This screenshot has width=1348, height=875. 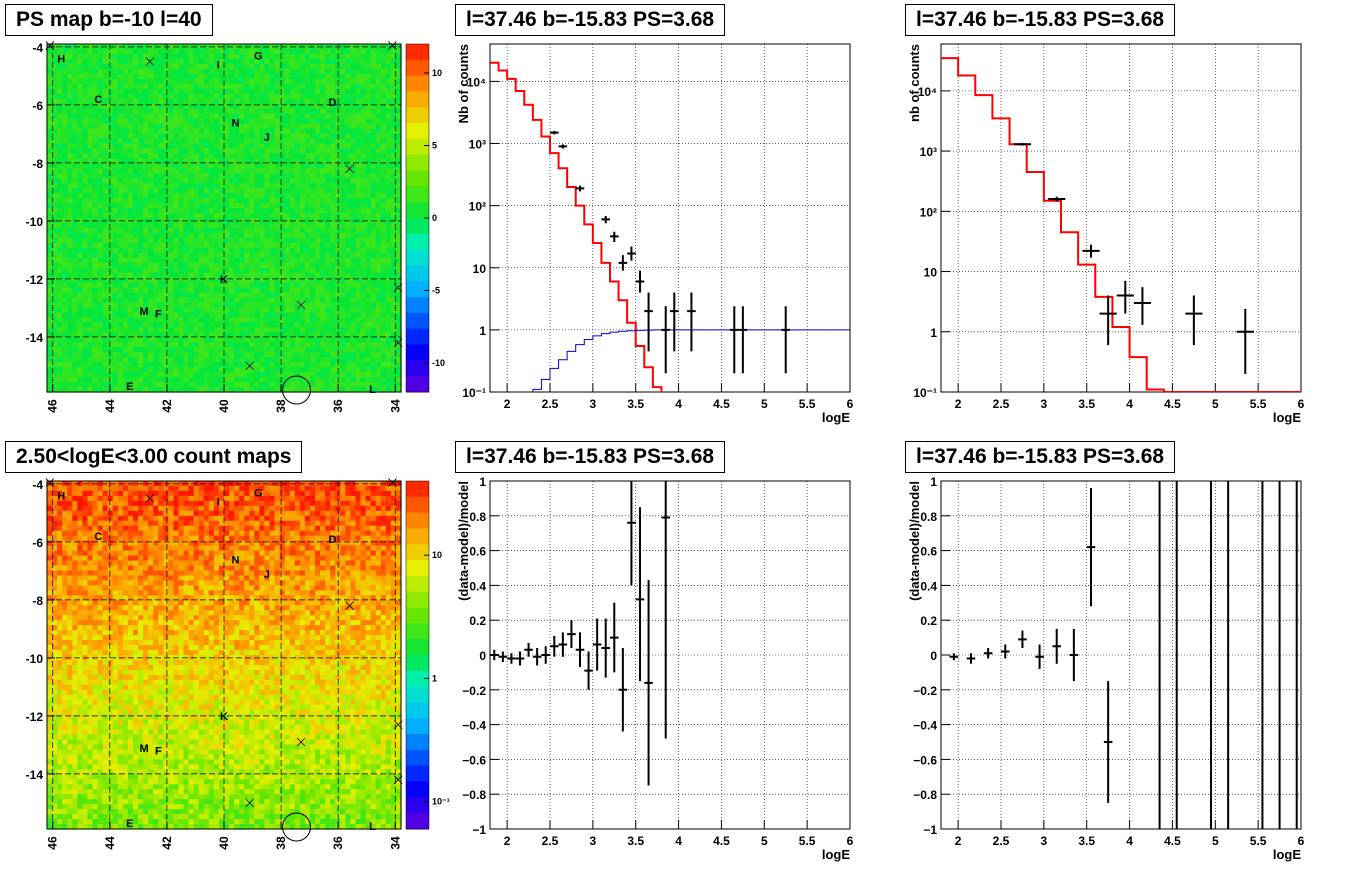 What do you see at coordinates (1001, 841) in the screenshot?
I see `residual-2-xtick-label-1: 2.5` at bounding box center [1001, 841].